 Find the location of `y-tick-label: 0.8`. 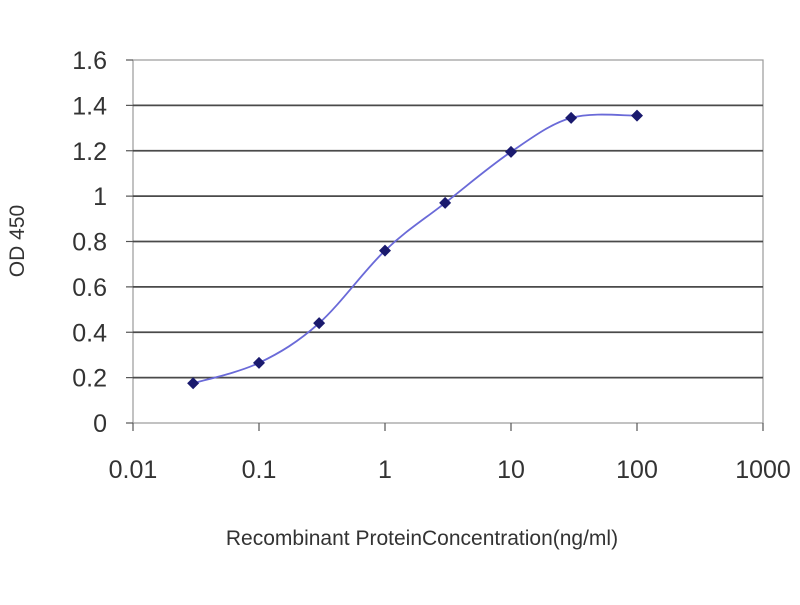

y-tick-label: 0.8 is located at coordinates (89, 243).